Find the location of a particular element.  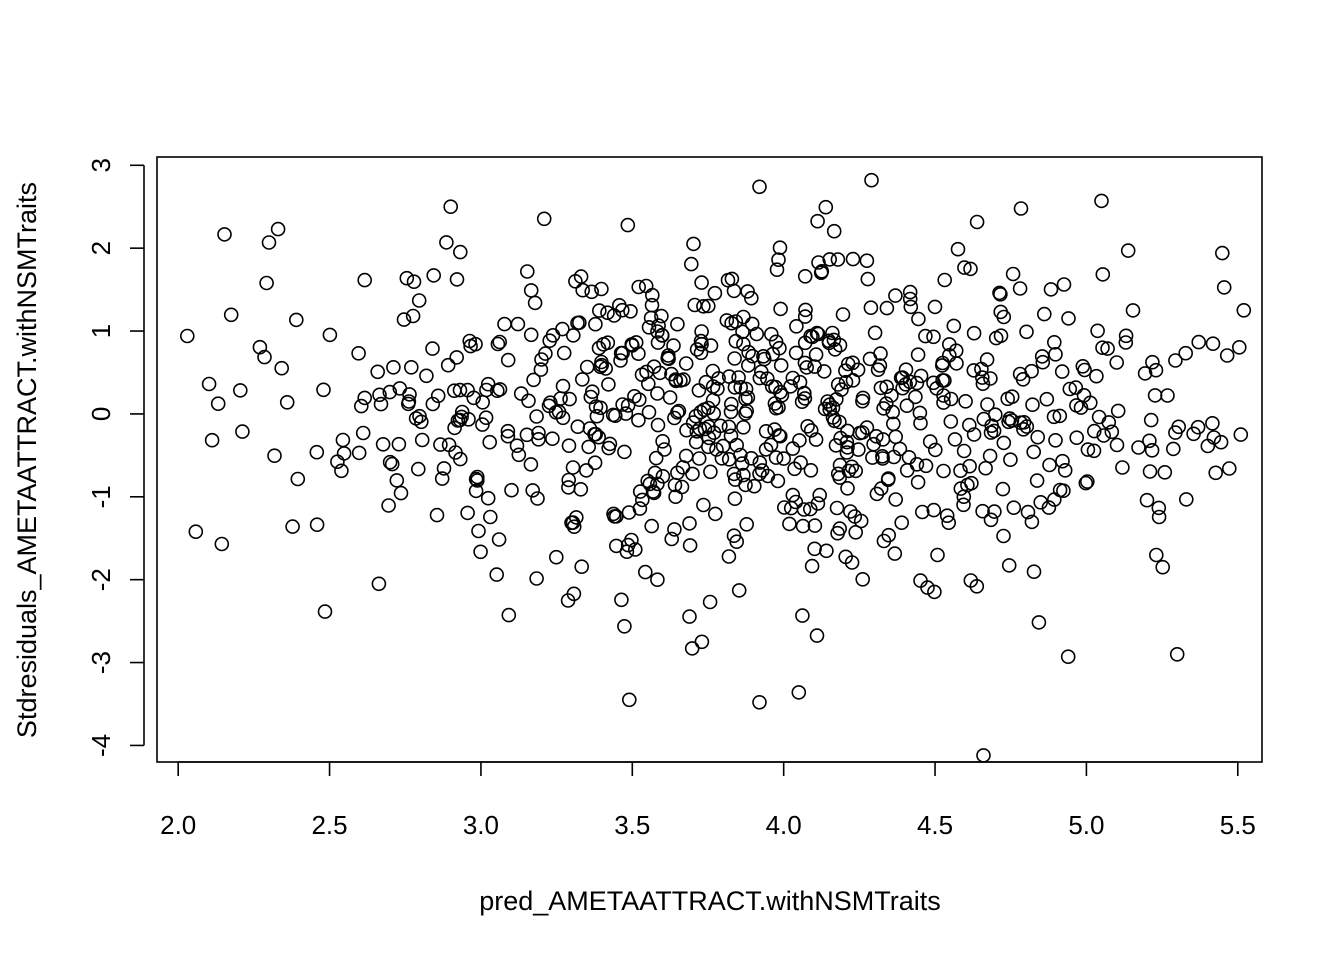

x-tick-label: 2.5 is located at coordinates (329, 825).